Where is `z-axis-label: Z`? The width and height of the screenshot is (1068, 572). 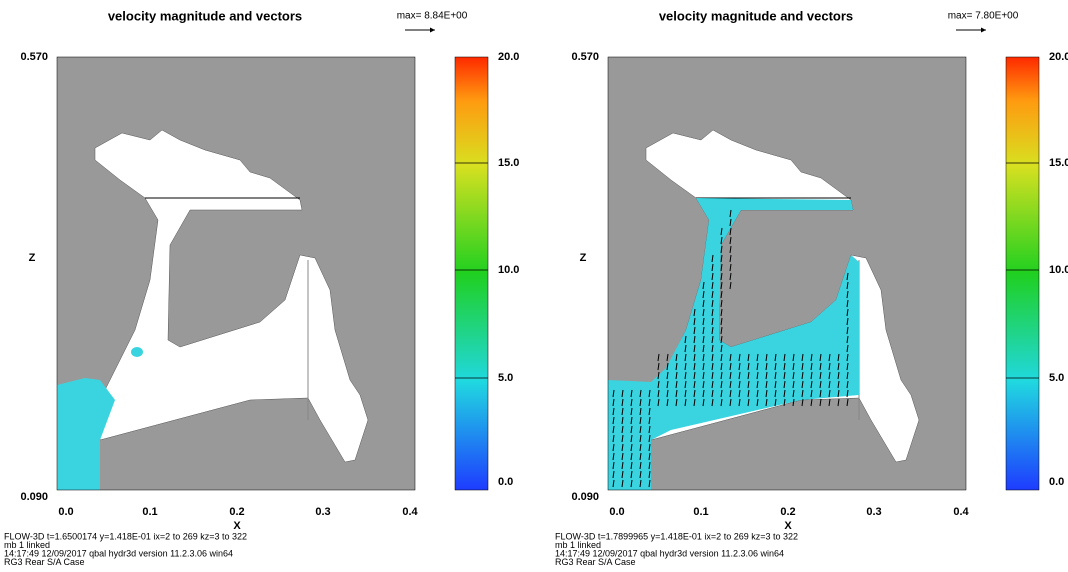
z-axis-label: Z is located at coordinates (583, 258).